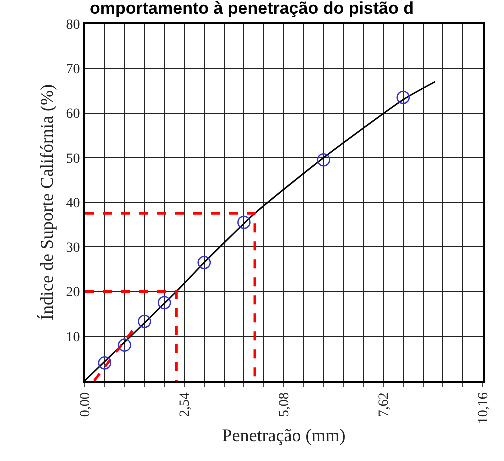  Describe the element at coordinates (484, 408) in the screenshot. I see `x-tick-label: 10,16` at that location.